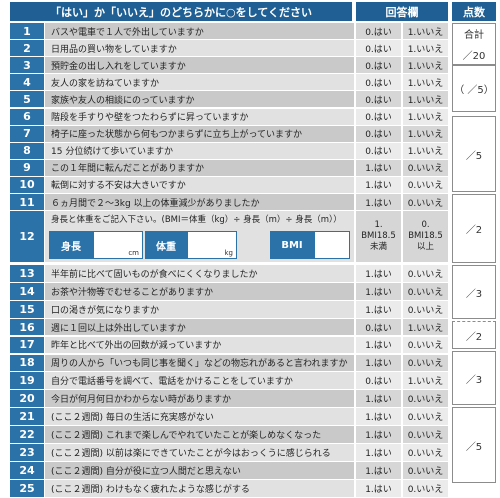 The height and width of the screenshot is (498, 500). What do you see at coordinates (199, 309) in the screenshot?
I see `question-text: 口の渇きが気になりますか` at bounding box center [199, 309].